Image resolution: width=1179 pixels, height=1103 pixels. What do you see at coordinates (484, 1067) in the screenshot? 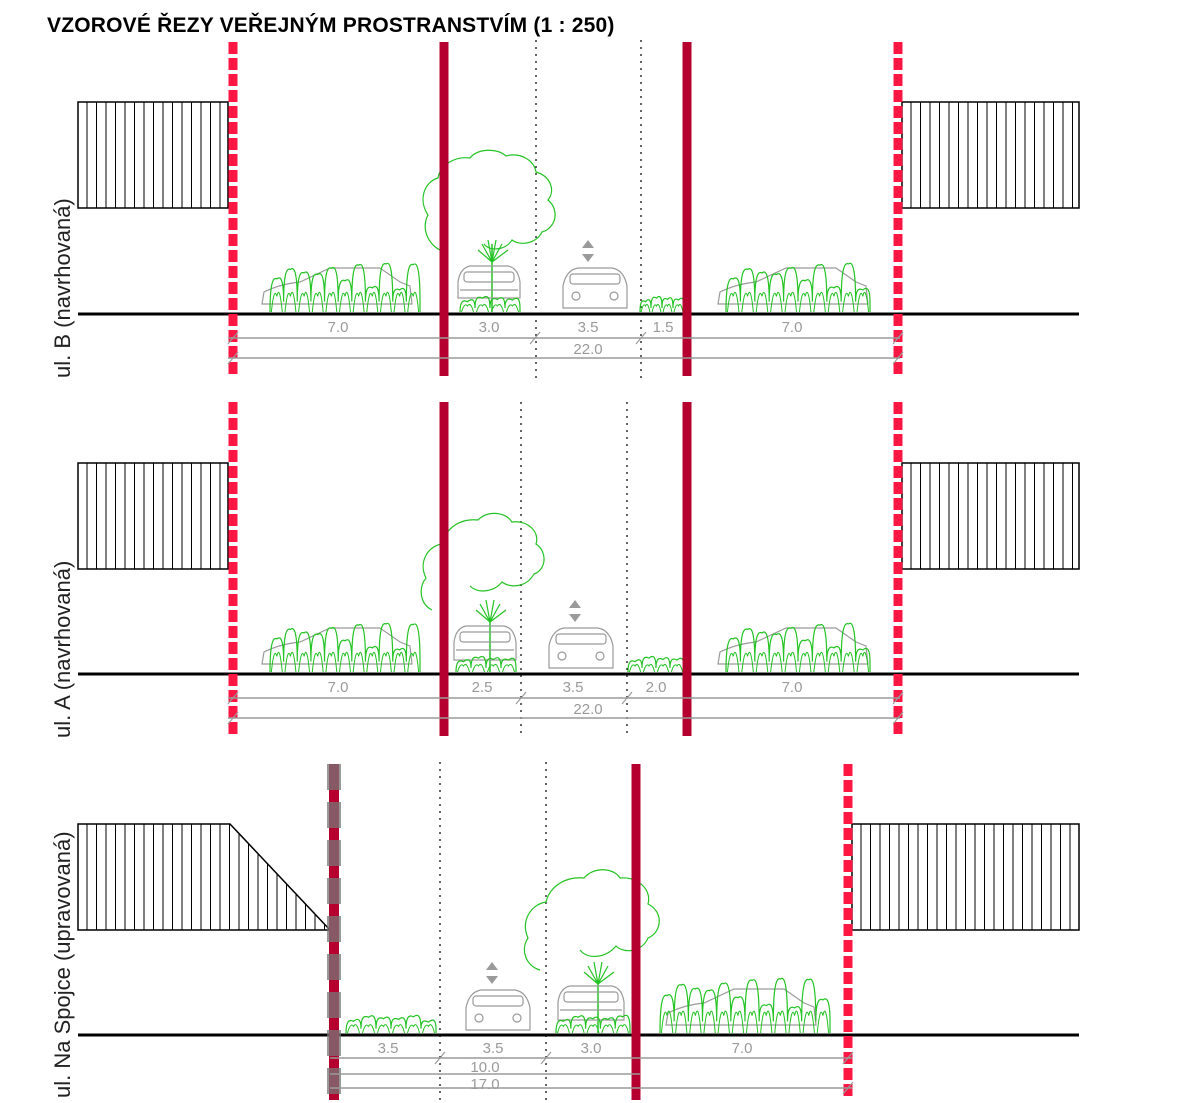
I see `dimension-subtotal: 10.0` at bounding box center [484, 1067].